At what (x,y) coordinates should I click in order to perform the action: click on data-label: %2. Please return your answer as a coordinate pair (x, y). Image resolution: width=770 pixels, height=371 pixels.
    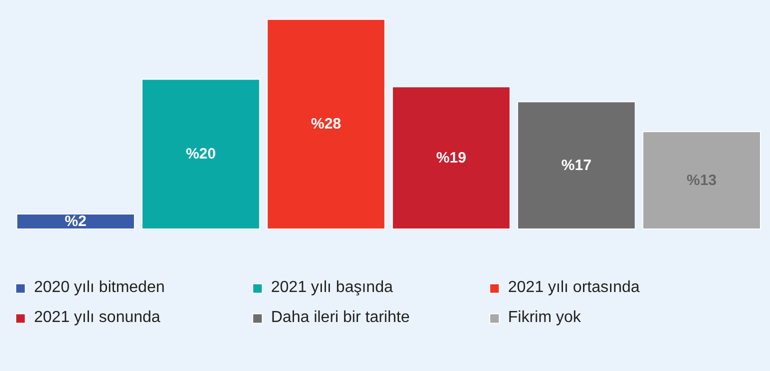
    Looking at the image, I should click on (75, 221).